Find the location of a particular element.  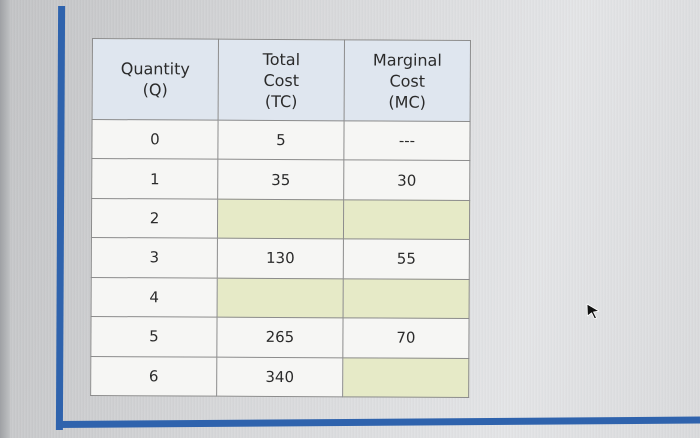

table-row: 6 340 is located at coordinates (279, 377).